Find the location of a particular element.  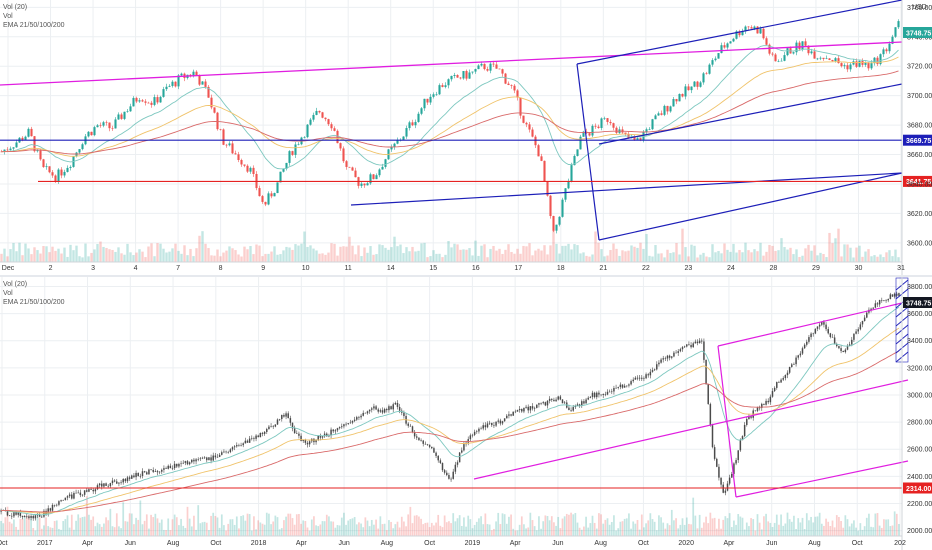

bottom-channel-upper is located at coordinates (810, 324).